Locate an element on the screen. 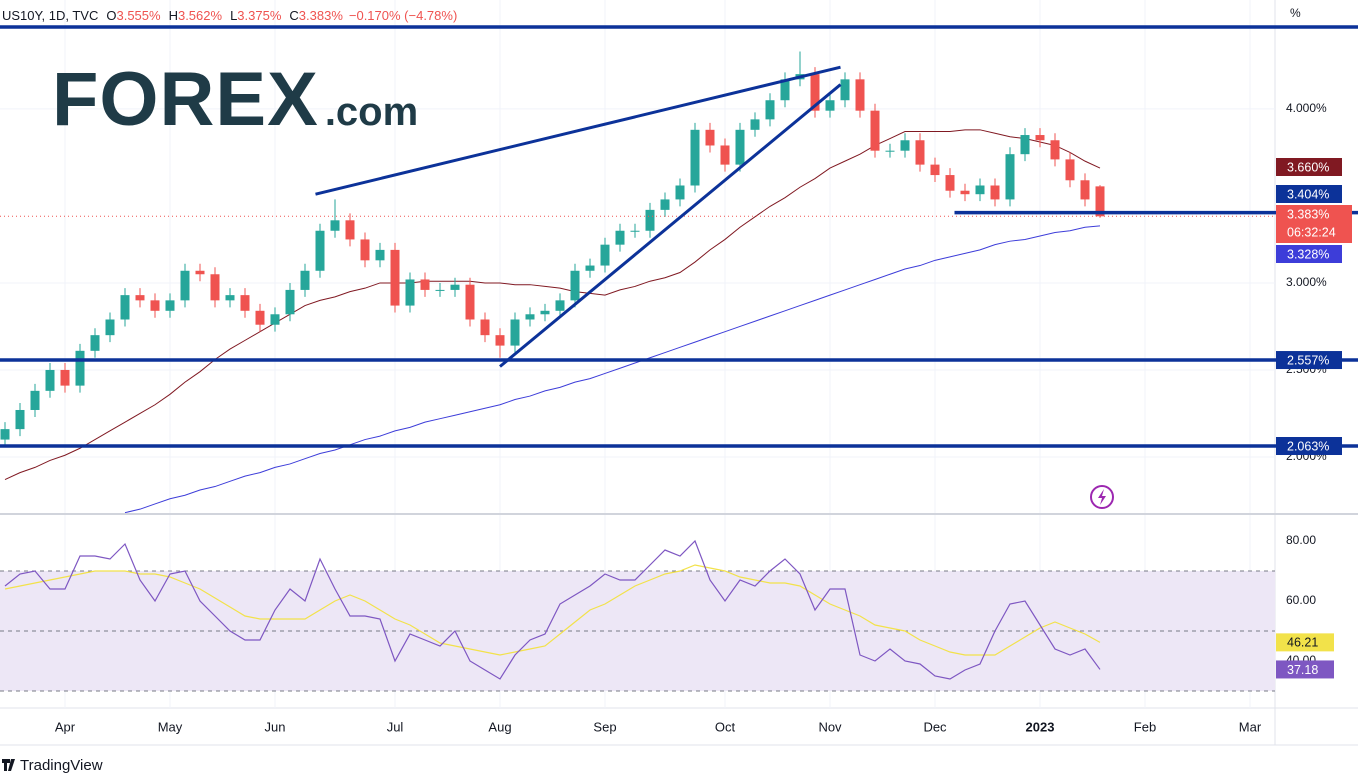  ohlc-value: 3.555% is located at coordinates (138, 15).